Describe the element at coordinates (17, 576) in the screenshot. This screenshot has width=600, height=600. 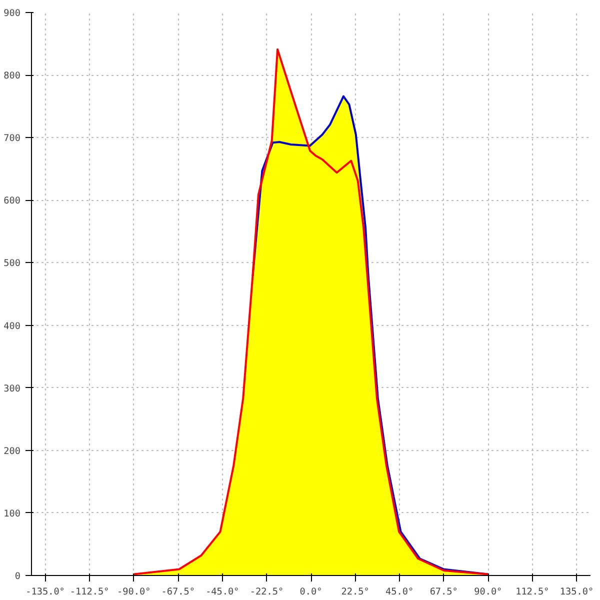
I see `y-tick-label: 0` at that location.